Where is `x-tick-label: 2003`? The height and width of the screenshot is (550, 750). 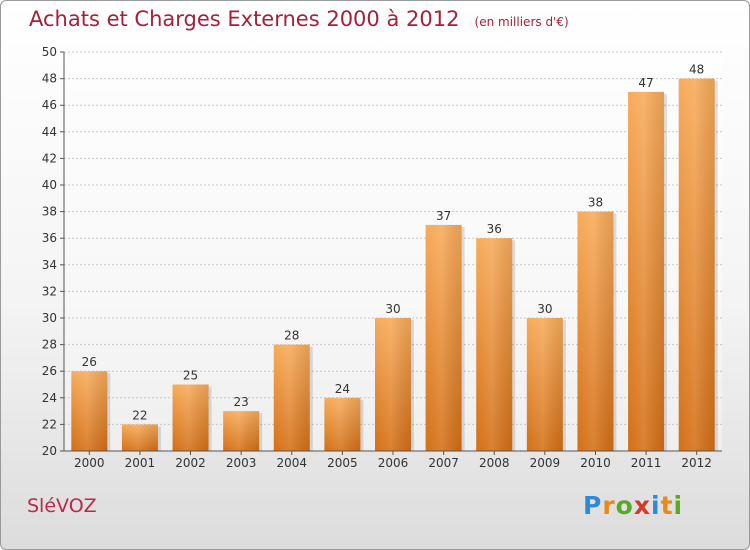 x-tick-label: 2003 is located at coordinates (241, 463).